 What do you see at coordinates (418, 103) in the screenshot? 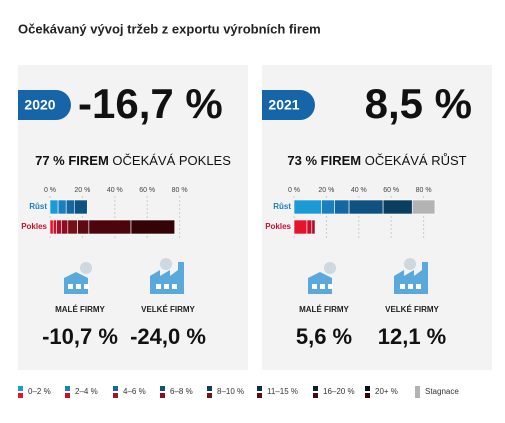
I see `headline: 8,5 %` at bounding box center [418, 103].